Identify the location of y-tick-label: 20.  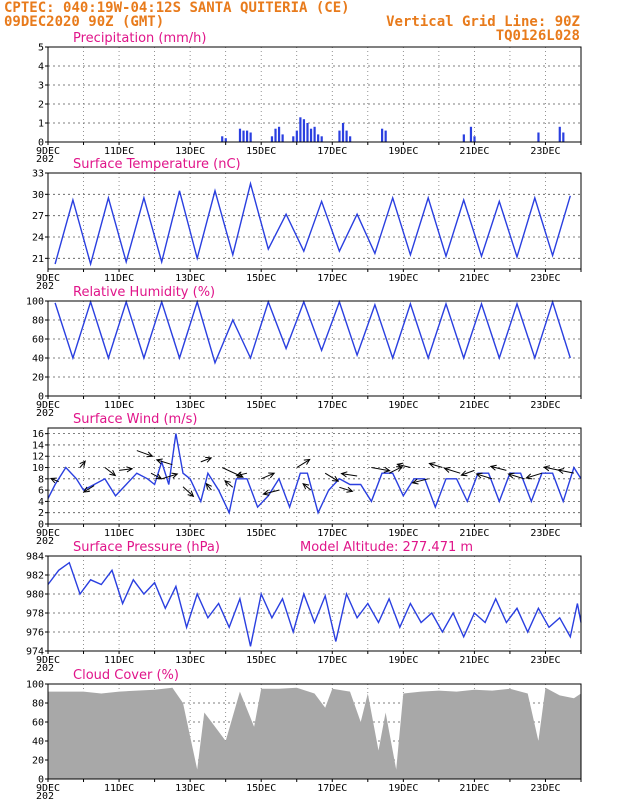
(38, 761).